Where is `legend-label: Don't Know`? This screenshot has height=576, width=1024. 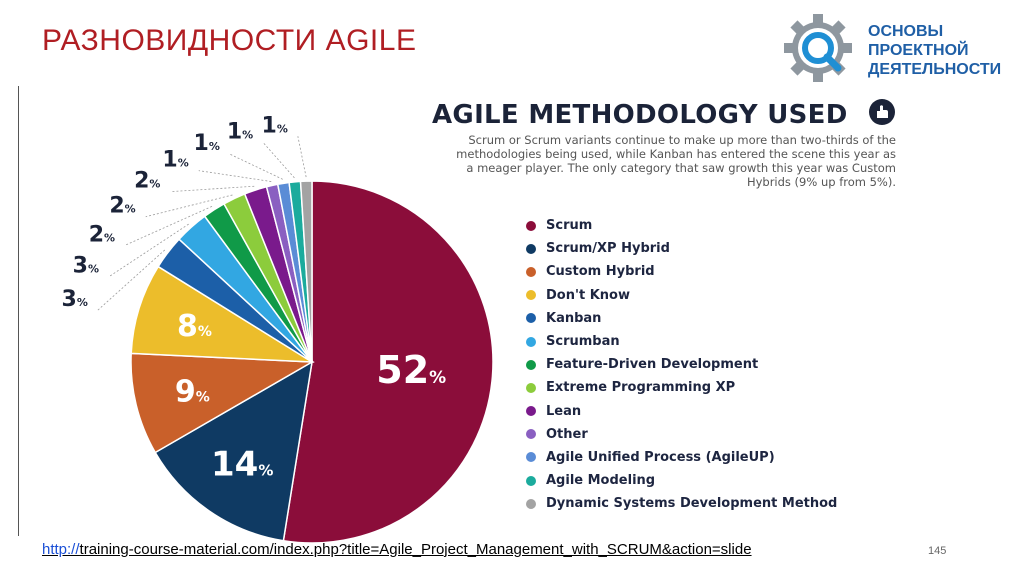 legend-label: Don't Know is located at coordinates (588, 295).